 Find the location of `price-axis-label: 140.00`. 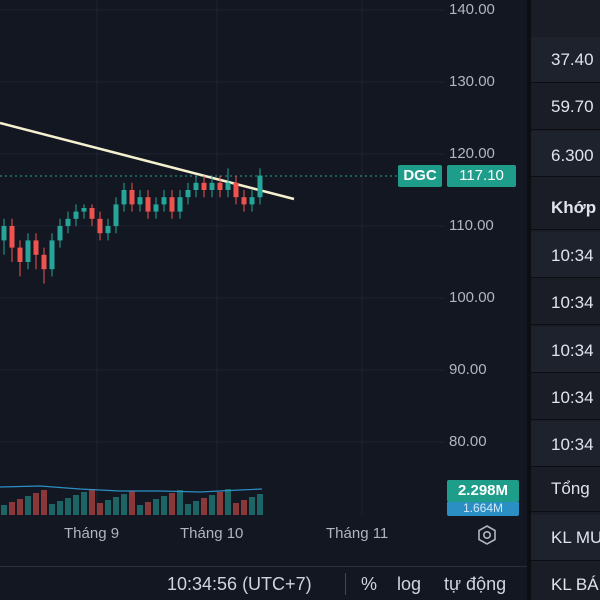

price-axis-label: 140.00 is located at coordinates (472, 9).